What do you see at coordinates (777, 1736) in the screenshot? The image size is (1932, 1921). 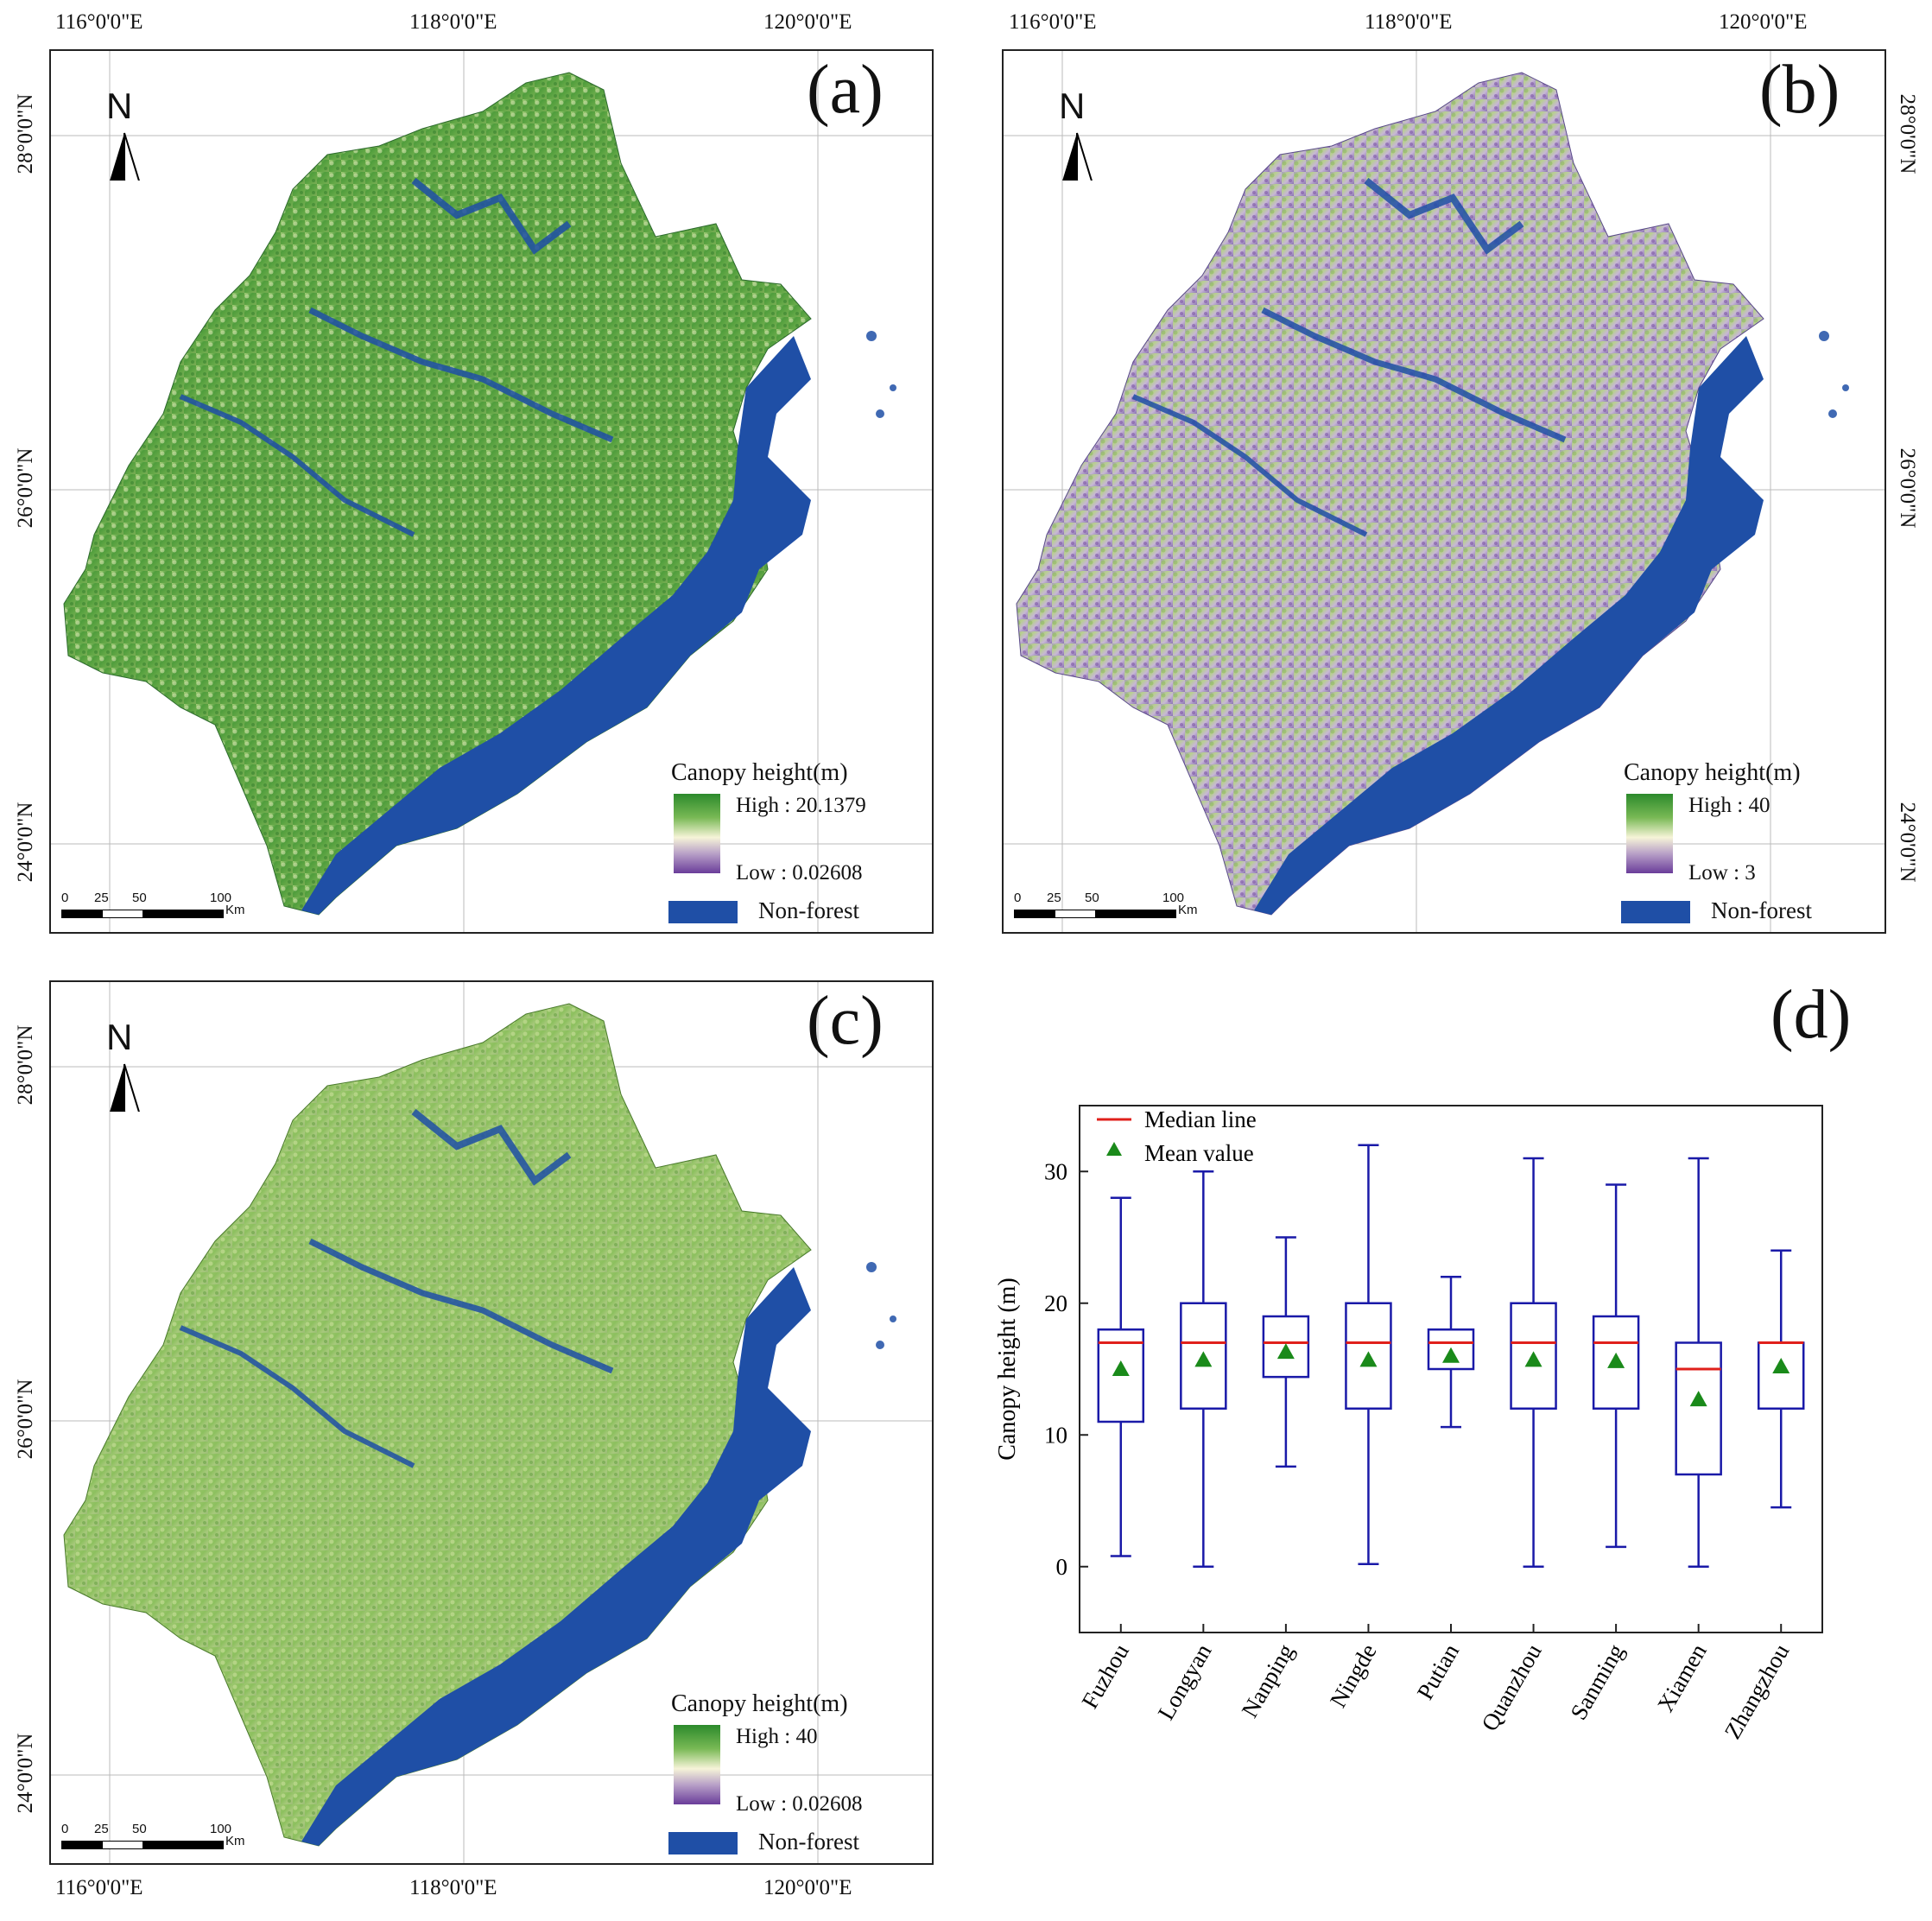 I see `legend-high-label: High : 40` at bounding box center [777, 1736].